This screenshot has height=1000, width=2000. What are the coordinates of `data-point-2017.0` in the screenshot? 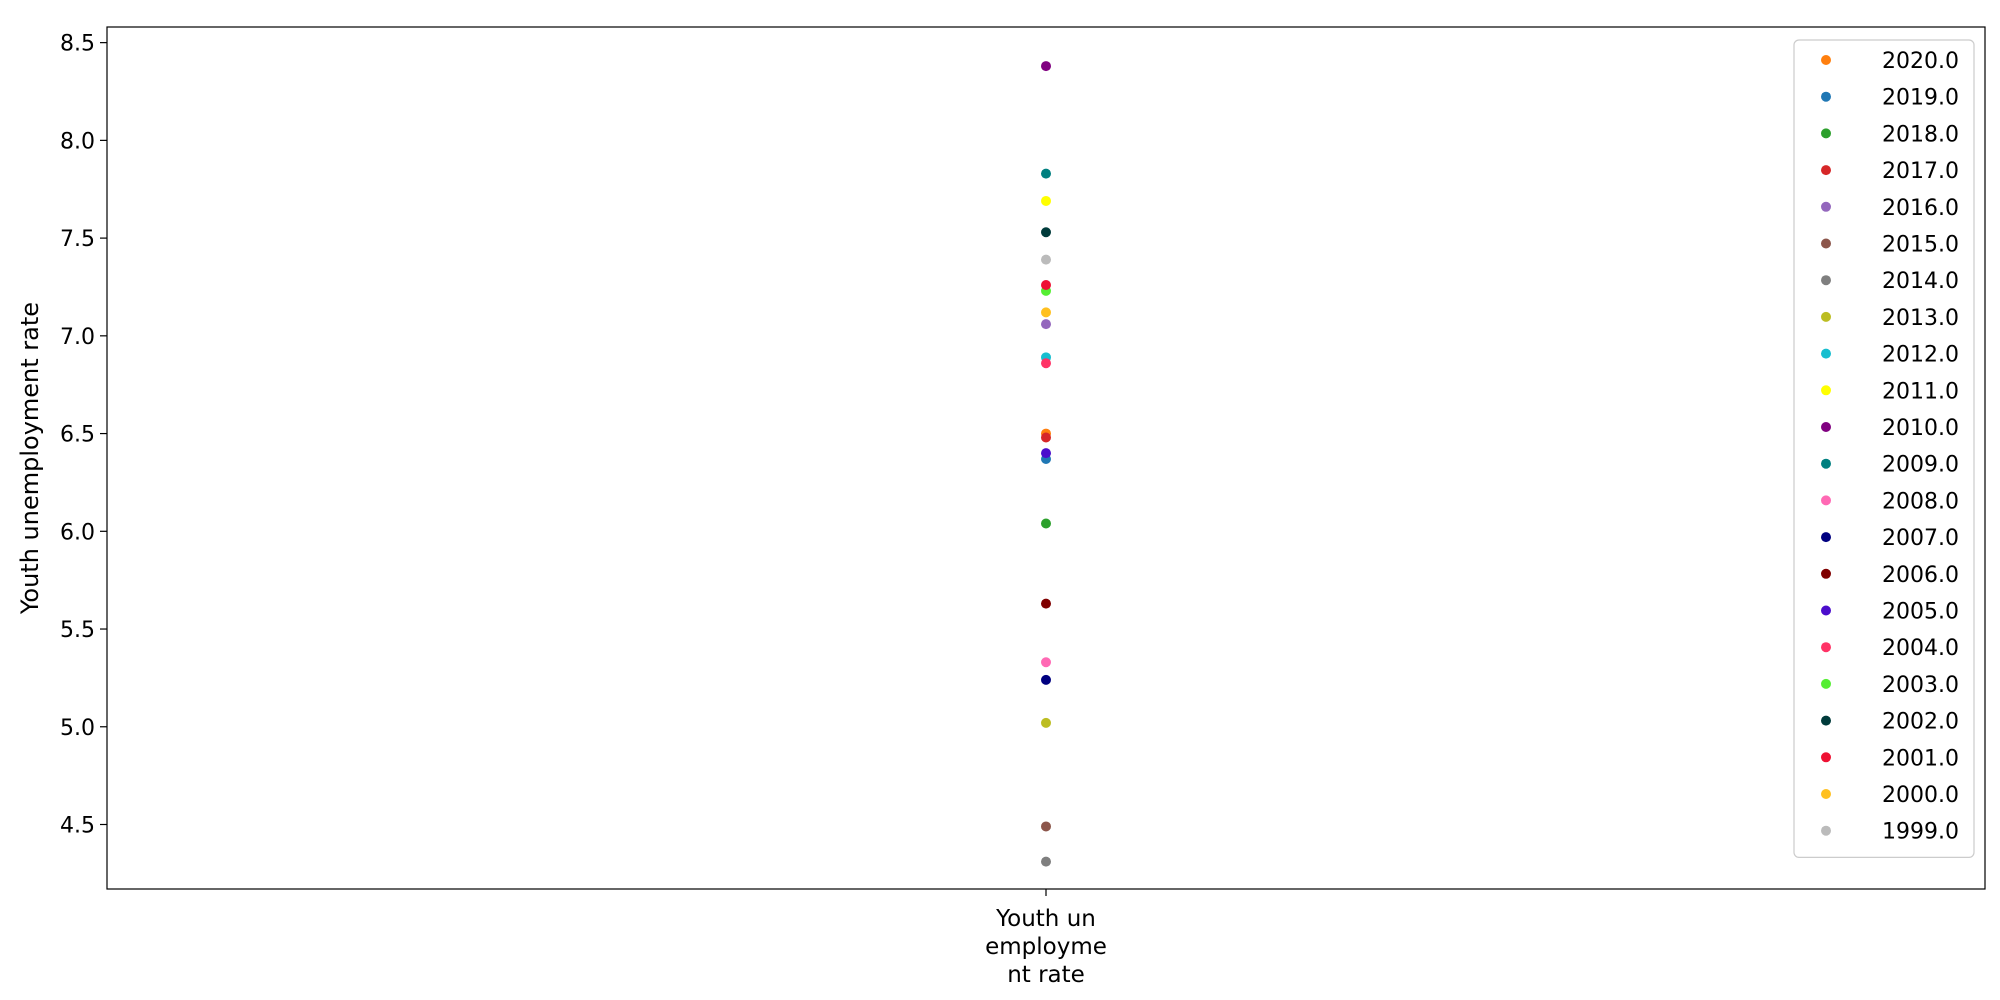 It's located at (1046, 437).